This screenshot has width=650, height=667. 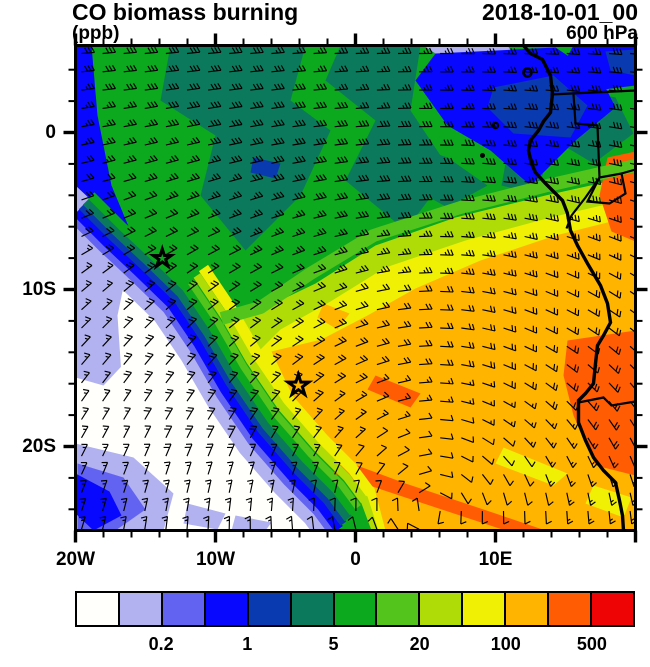 I want to click on colorbar-tick-label: 5, so click(x=333, y=644).